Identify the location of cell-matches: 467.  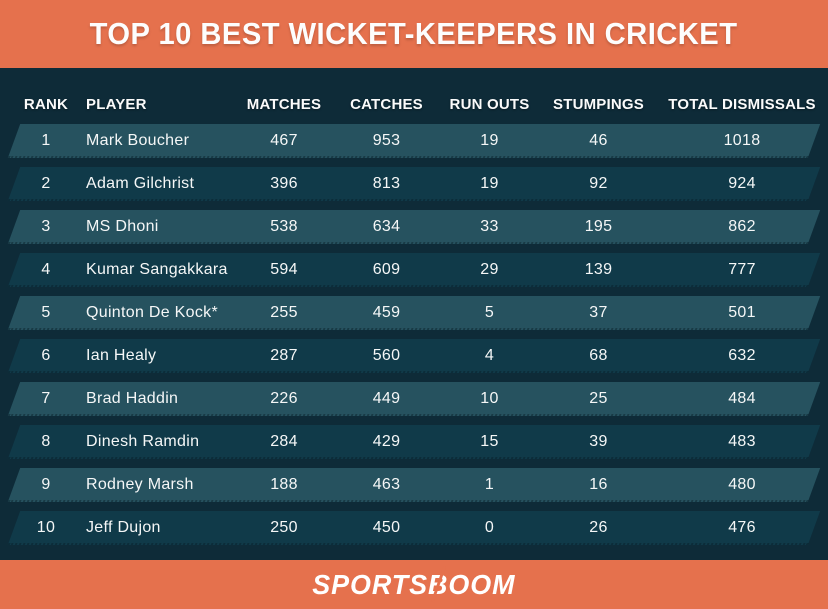
(284, 140).